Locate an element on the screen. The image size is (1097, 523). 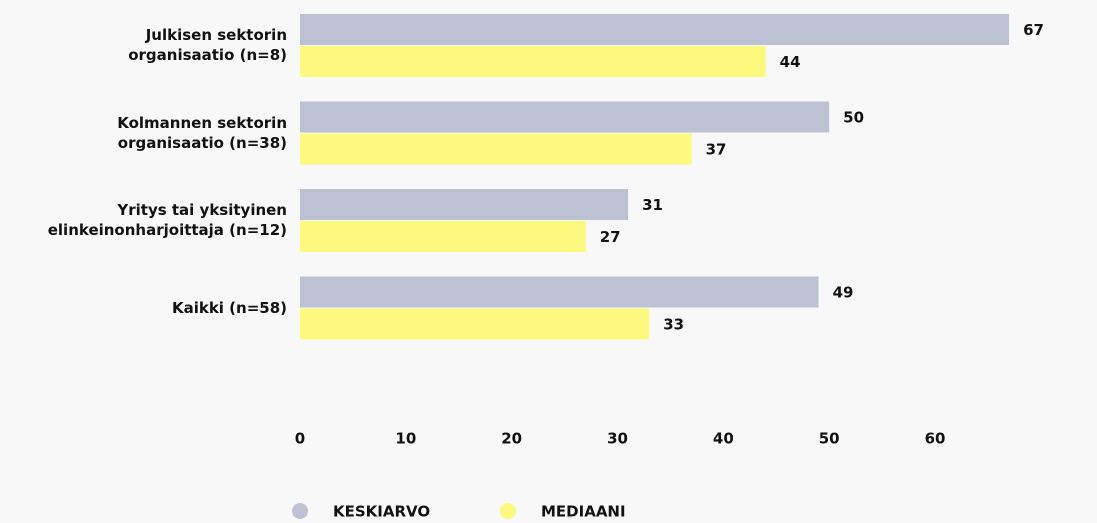
value-label: 67 is located at coordinates (1033, 30).